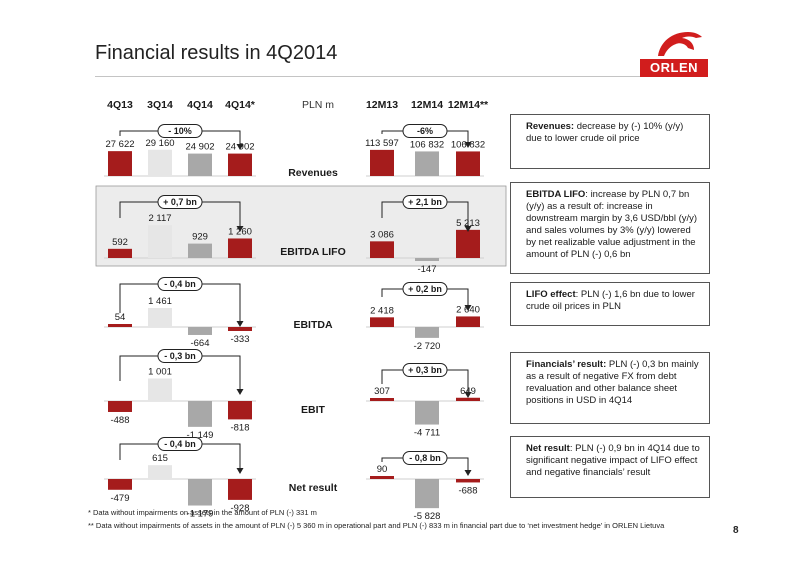  Describe the element at coordinates (318, 105) in the screenshot. I see `unit-label: PLN m` at that location.